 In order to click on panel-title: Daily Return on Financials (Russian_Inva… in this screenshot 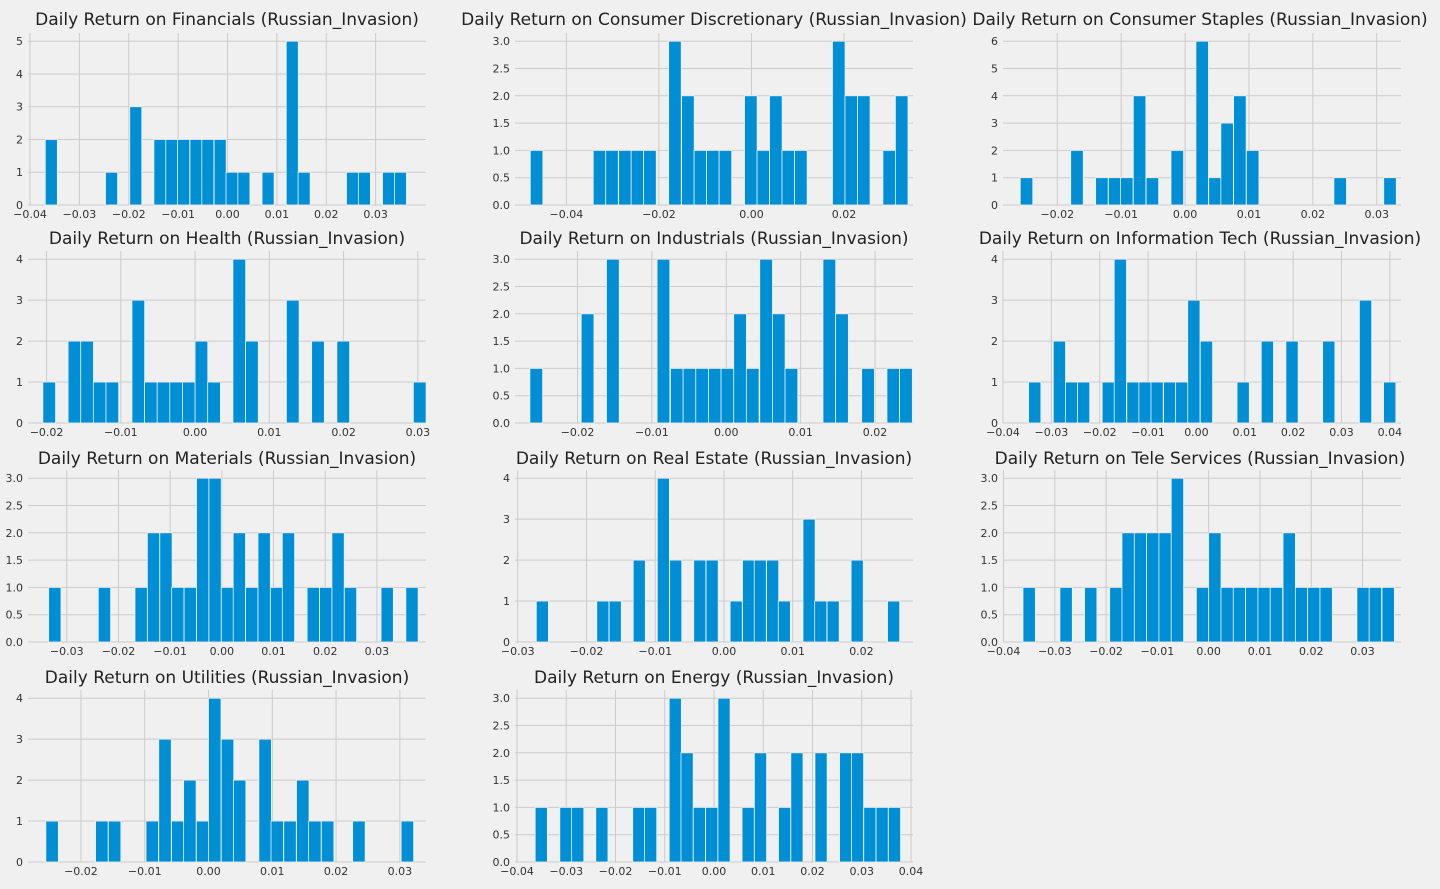, I will do `click(227, 20)`.